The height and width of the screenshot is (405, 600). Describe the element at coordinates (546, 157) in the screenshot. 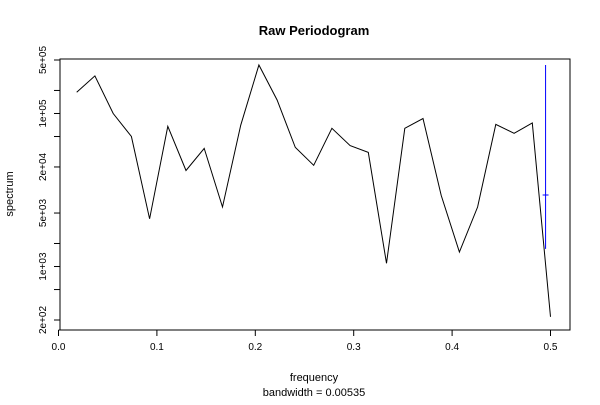

I see `bandwidth-marker` at that location.